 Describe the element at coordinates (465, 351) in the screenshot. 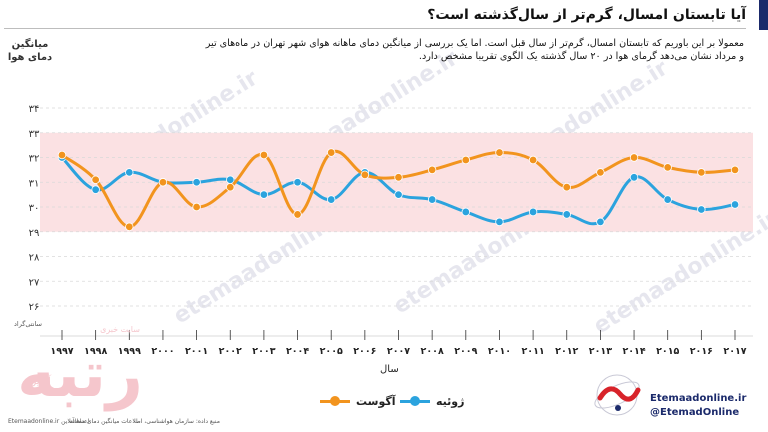

I see `x-tick-label: ۲۰۰۹` at that location.